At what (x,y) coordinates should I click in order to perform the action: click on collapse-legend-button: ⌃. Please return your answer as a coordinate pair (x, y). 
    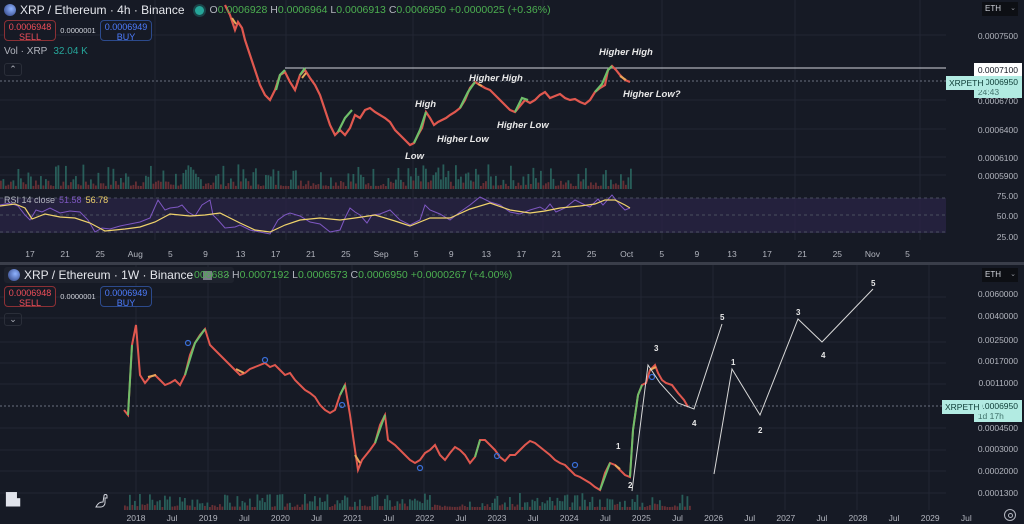
    Looking at the image, I should click on (13, 69).